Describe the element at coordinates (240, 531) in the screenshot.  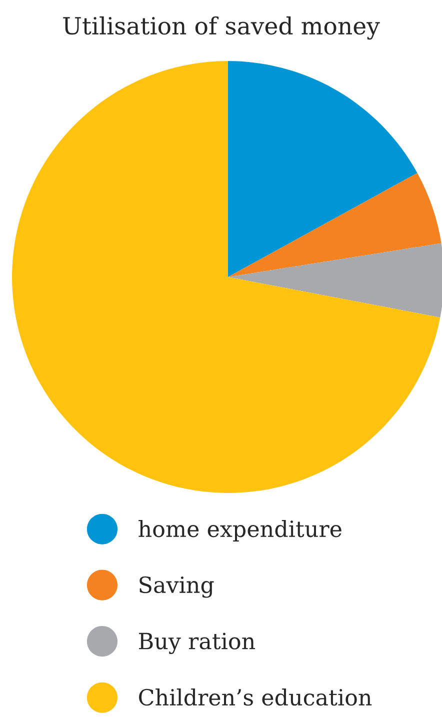
I see `legend-label: home expenditure` at that location.